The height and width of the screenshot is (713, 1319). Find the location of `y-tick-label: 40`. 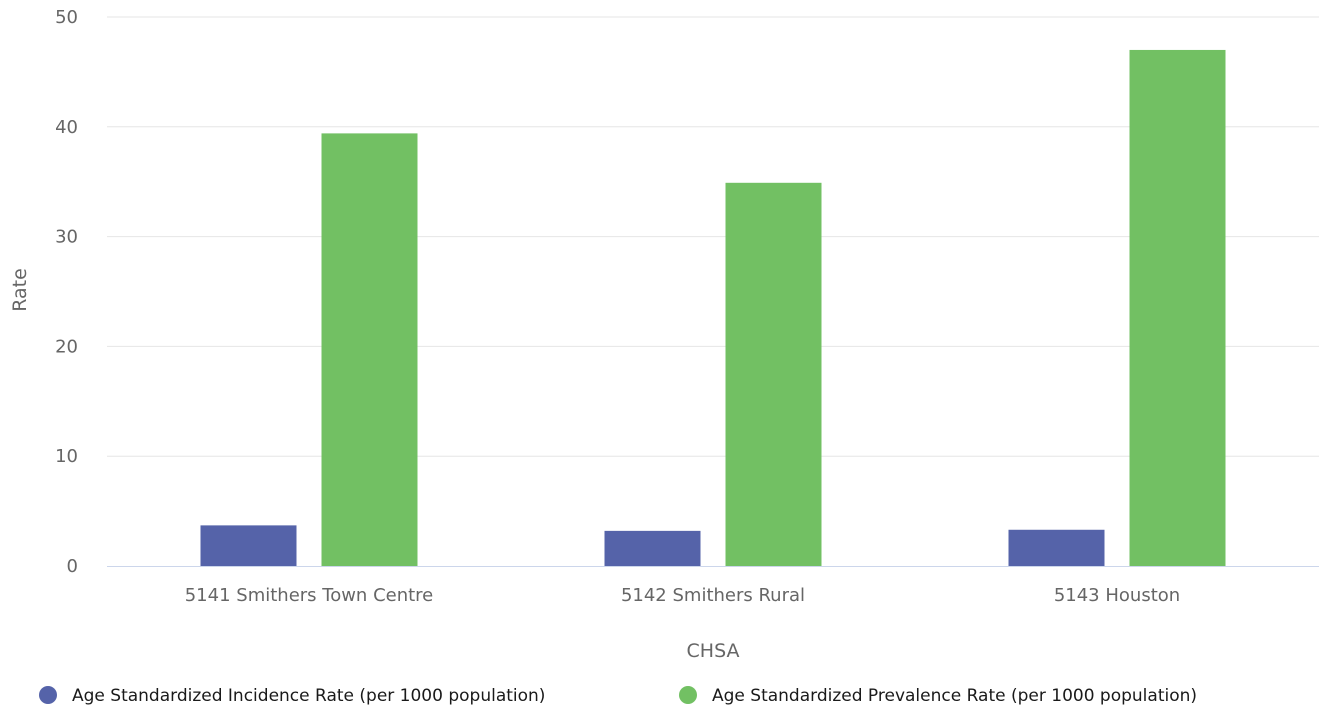

y-tick-label: 40 is located at coordinates (66, 127).